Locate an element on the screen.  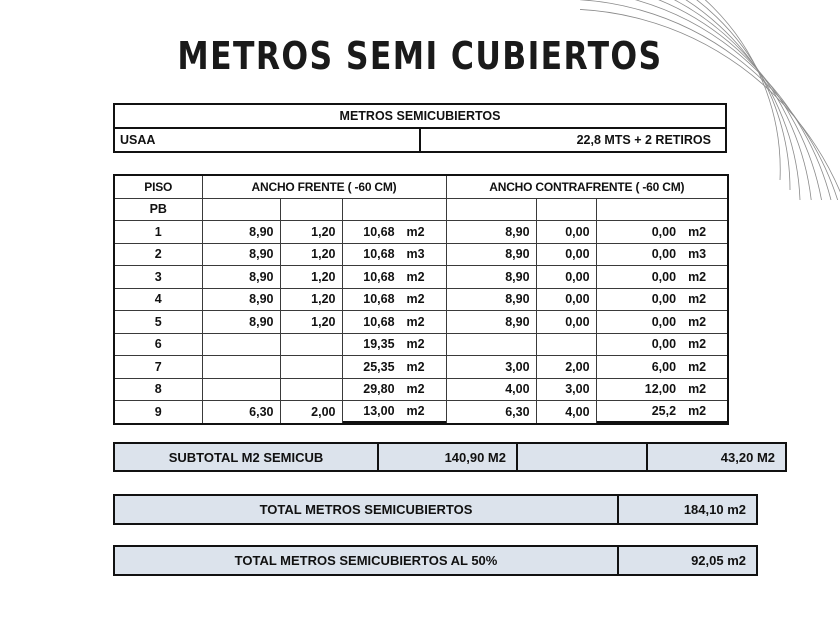
table-row: 9 6,30 2,00 13,00 m2 6,30 4,00 25,2 m2 is located at coordinates (421, 412).